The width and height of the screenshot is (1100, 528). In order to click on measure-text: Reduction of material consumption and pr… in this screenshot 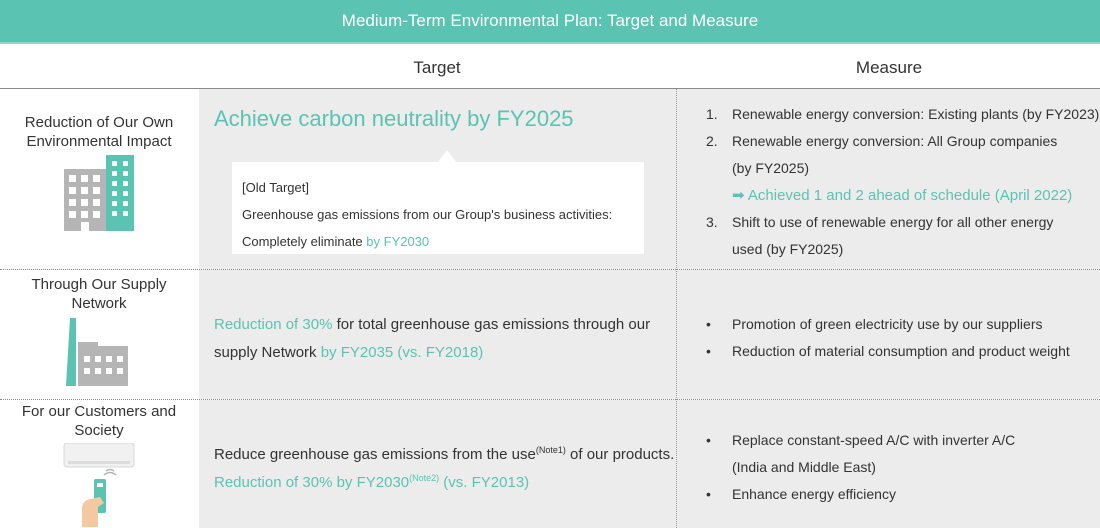, I will do `click(901, 351)`.